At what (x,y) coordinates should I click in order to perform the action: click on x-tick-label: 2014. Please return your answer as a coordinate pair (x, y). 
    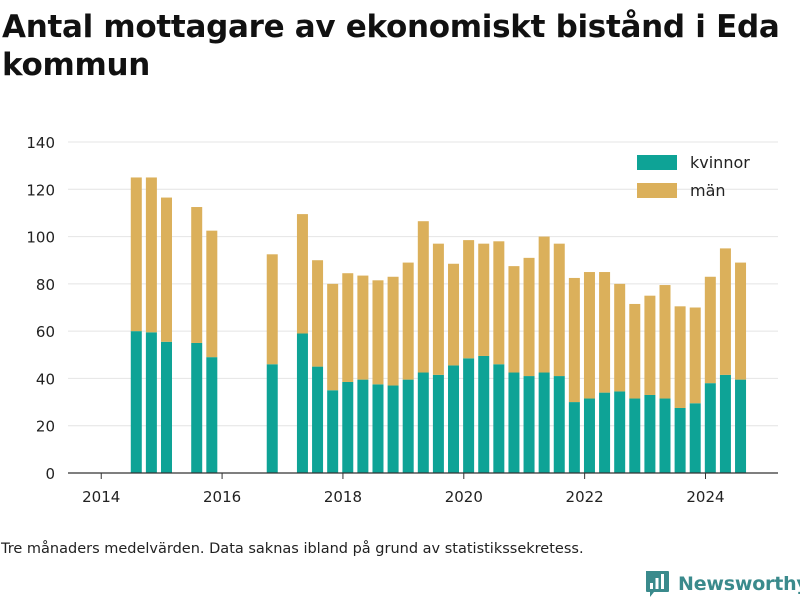
    Looking at the image, I should click on (101, 497).